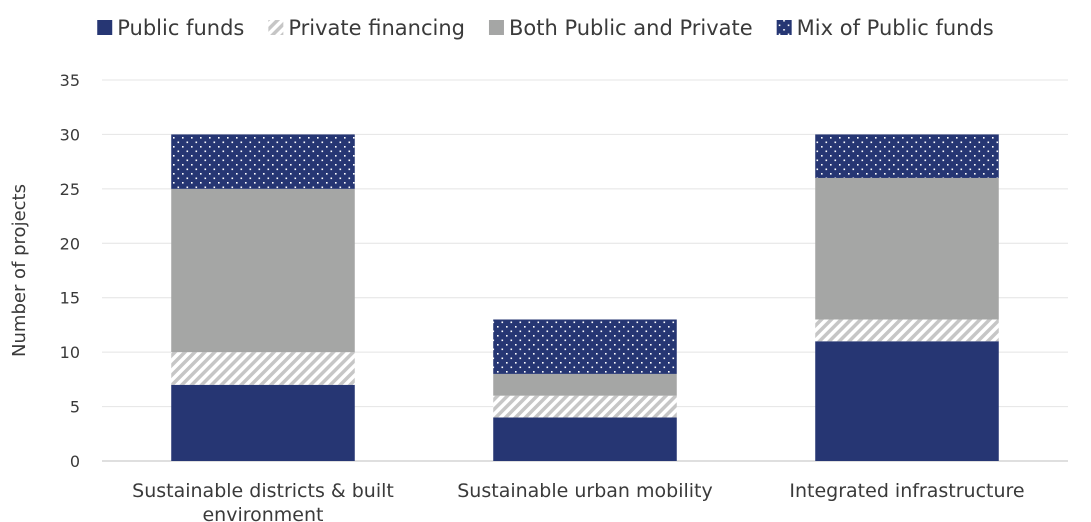  Describe the element at coordinates (19, 270) in the screenshot. I see `y-axis-title: Number of projects` at that location.